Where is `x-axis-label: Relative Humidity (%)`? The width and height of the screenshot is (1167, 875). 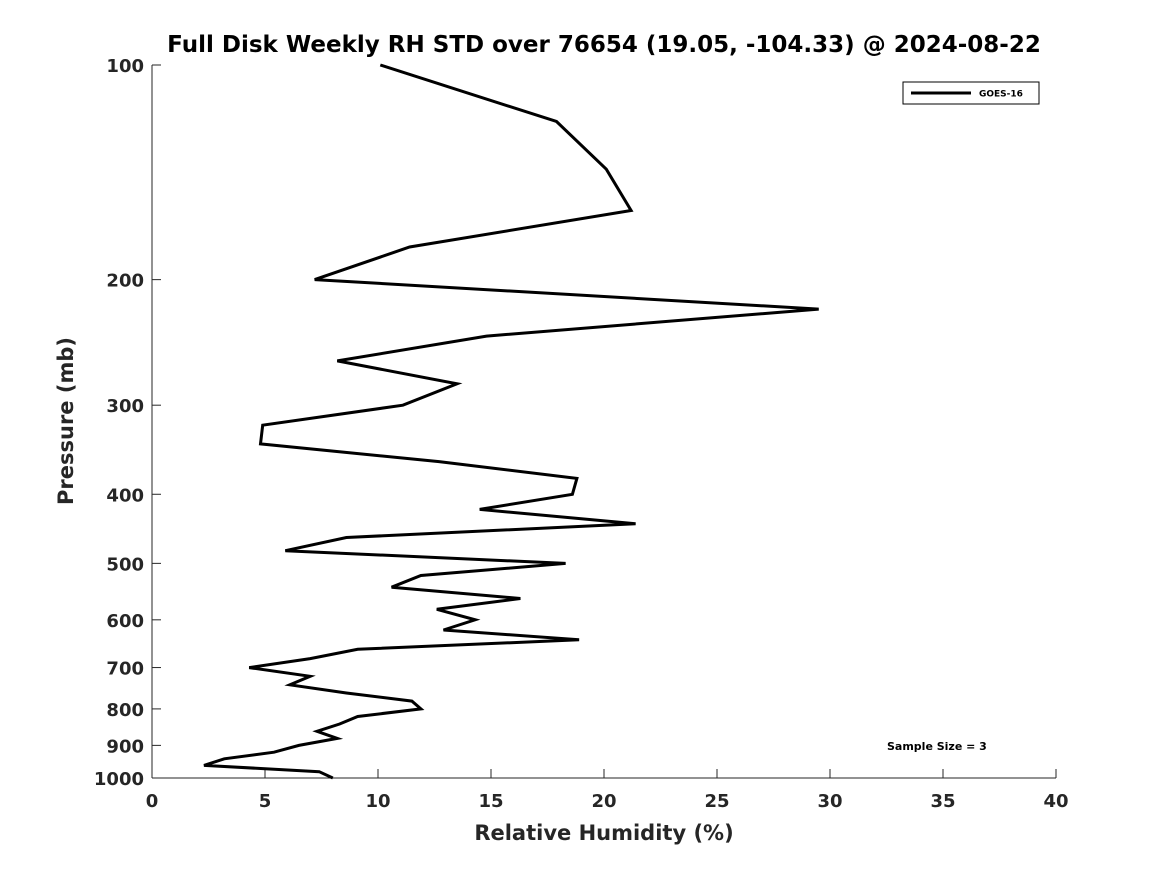
x-axis-label: Relative Humidity (%) is located at coordinates (603, 833).